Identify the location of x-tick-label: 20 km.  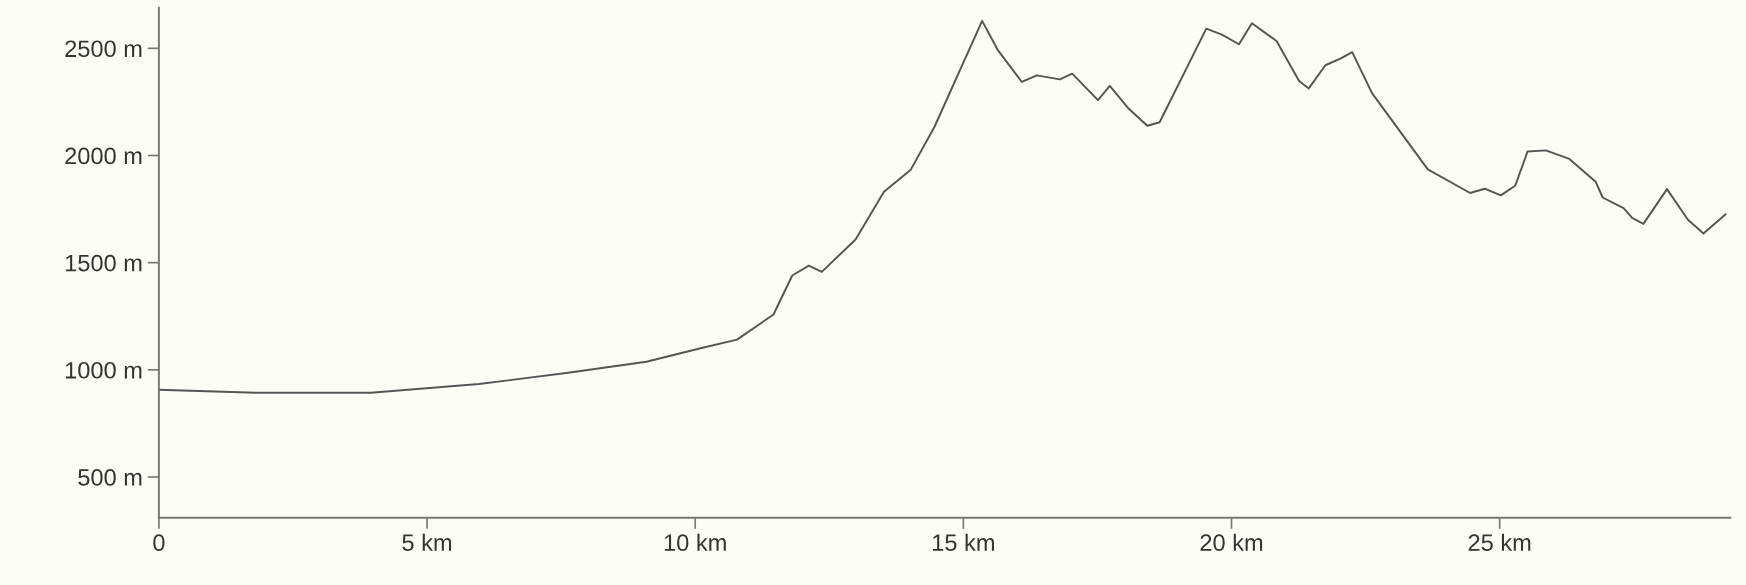
(1231, 542).